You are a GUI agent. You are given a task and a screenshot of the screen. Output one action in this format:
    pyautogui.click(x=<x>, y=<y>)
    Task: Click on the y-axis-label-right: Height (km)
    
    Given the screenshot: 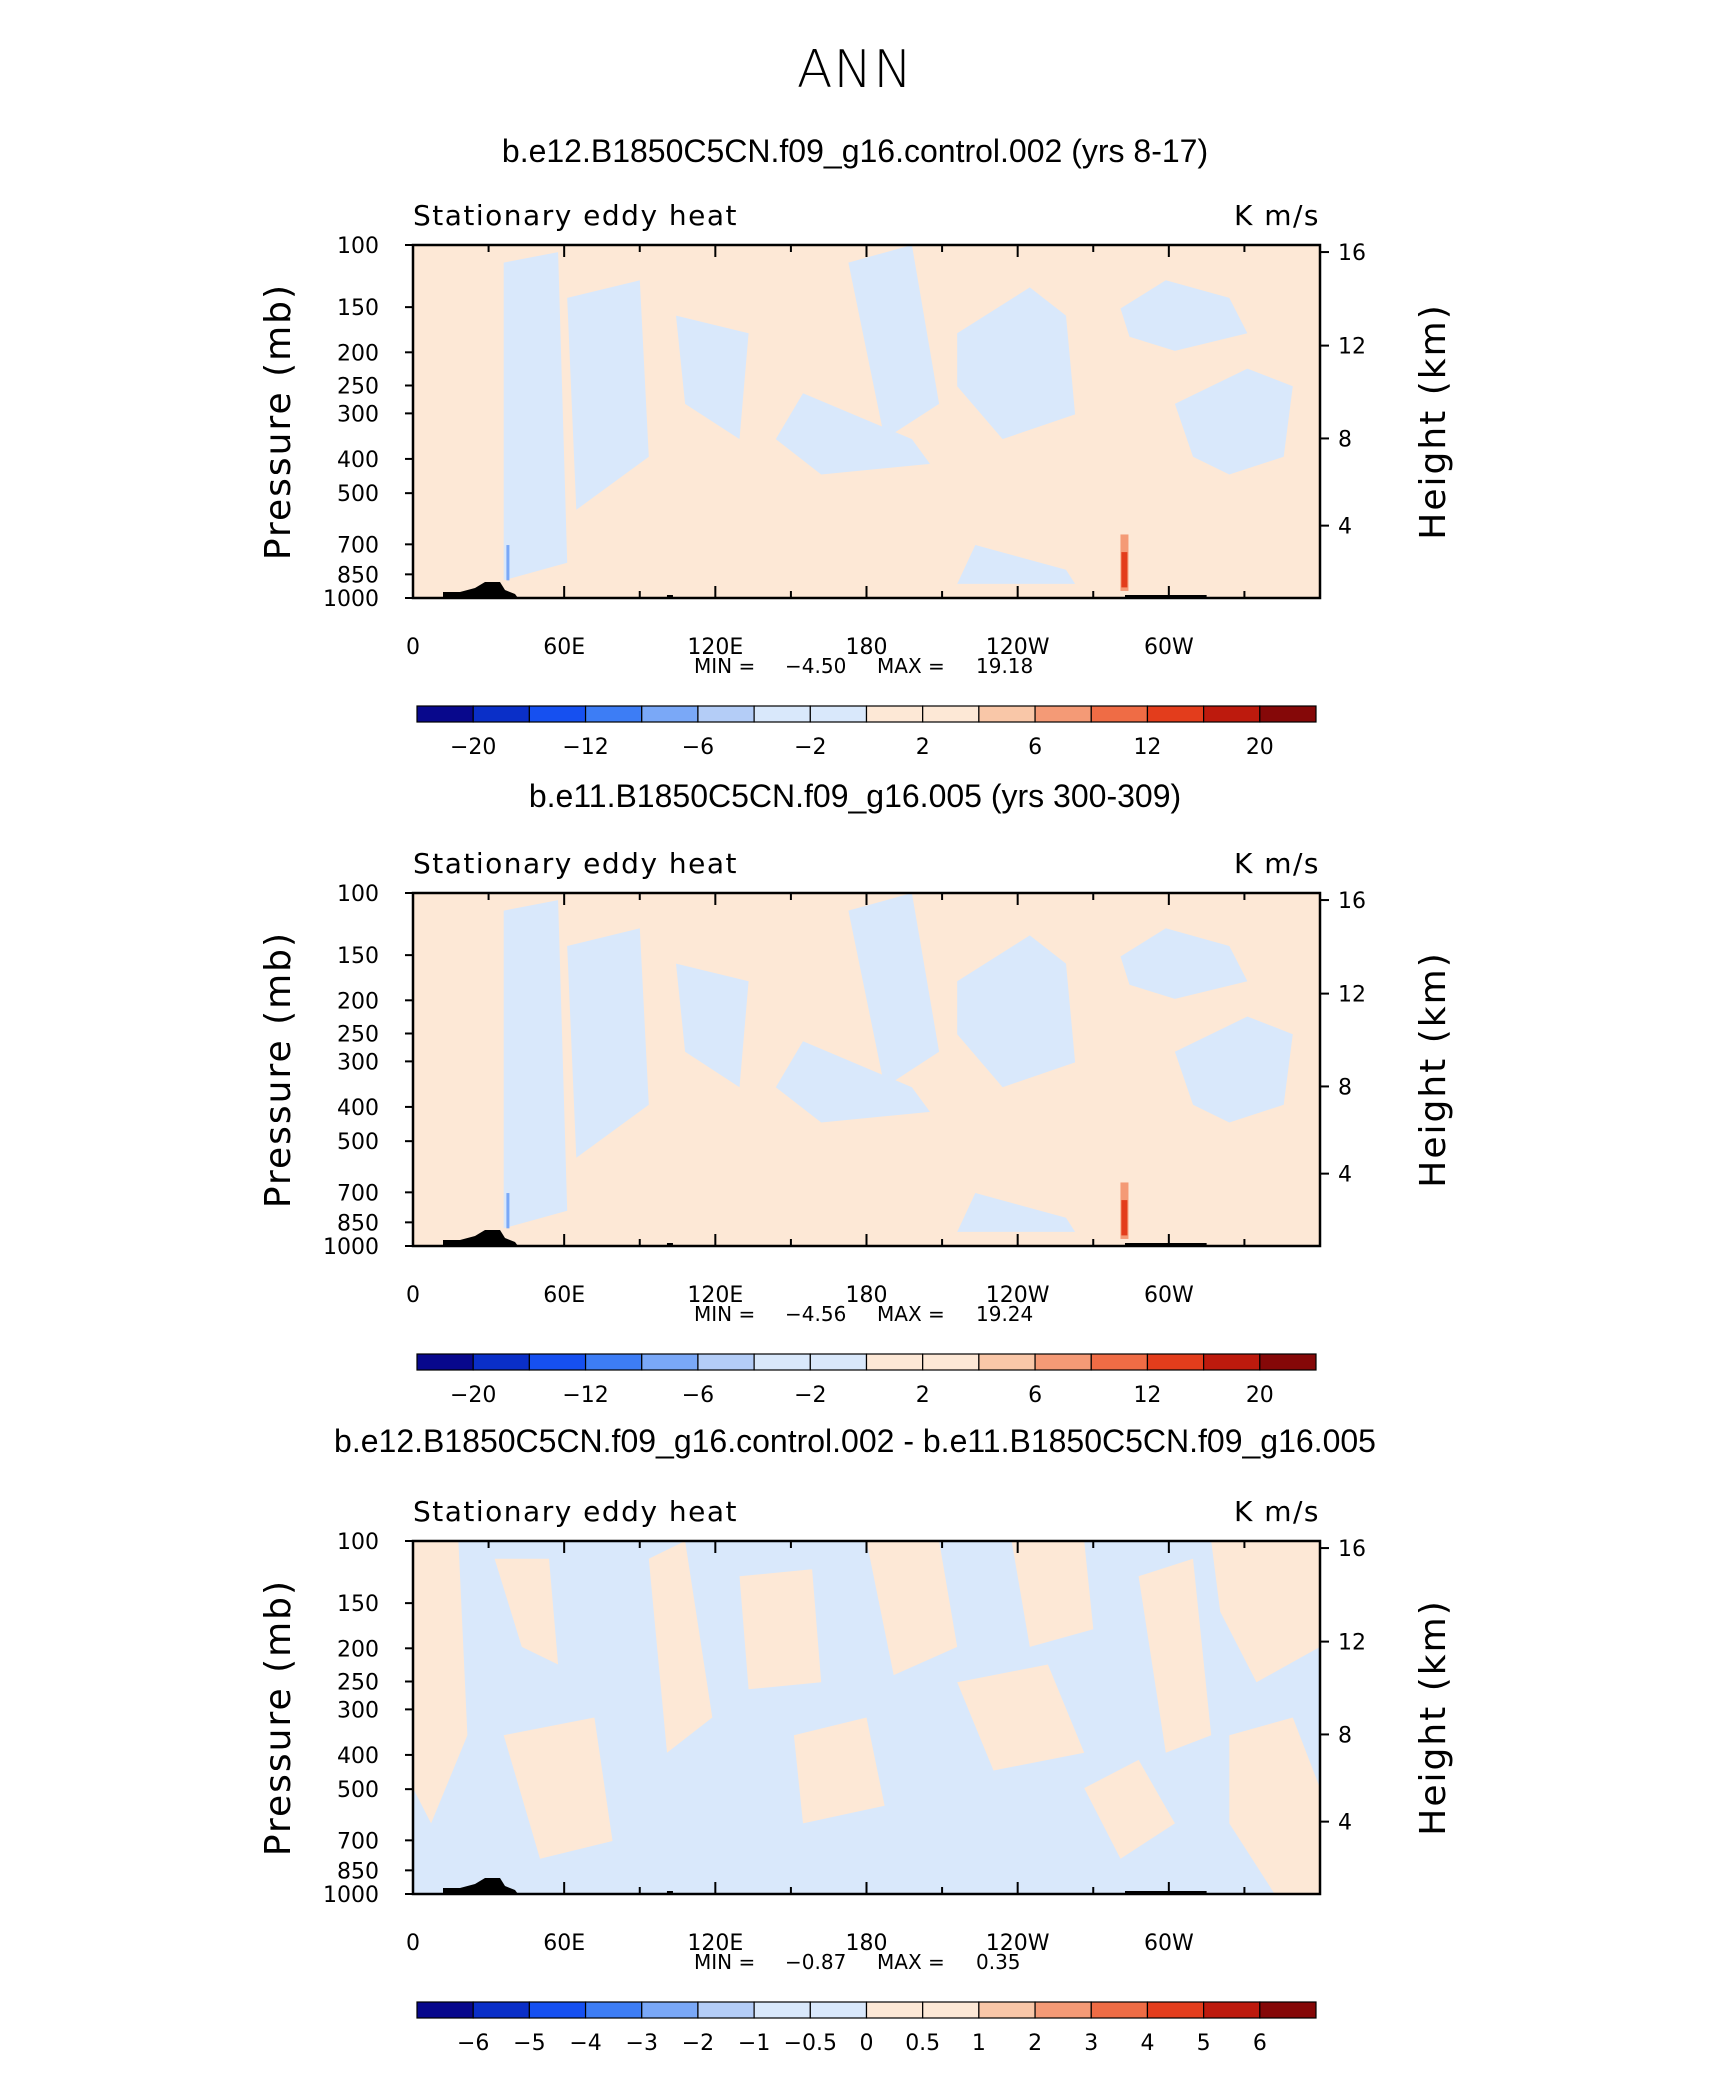 What is the action you would take?
    pyautogui.click(x=1433, y=1069)
    